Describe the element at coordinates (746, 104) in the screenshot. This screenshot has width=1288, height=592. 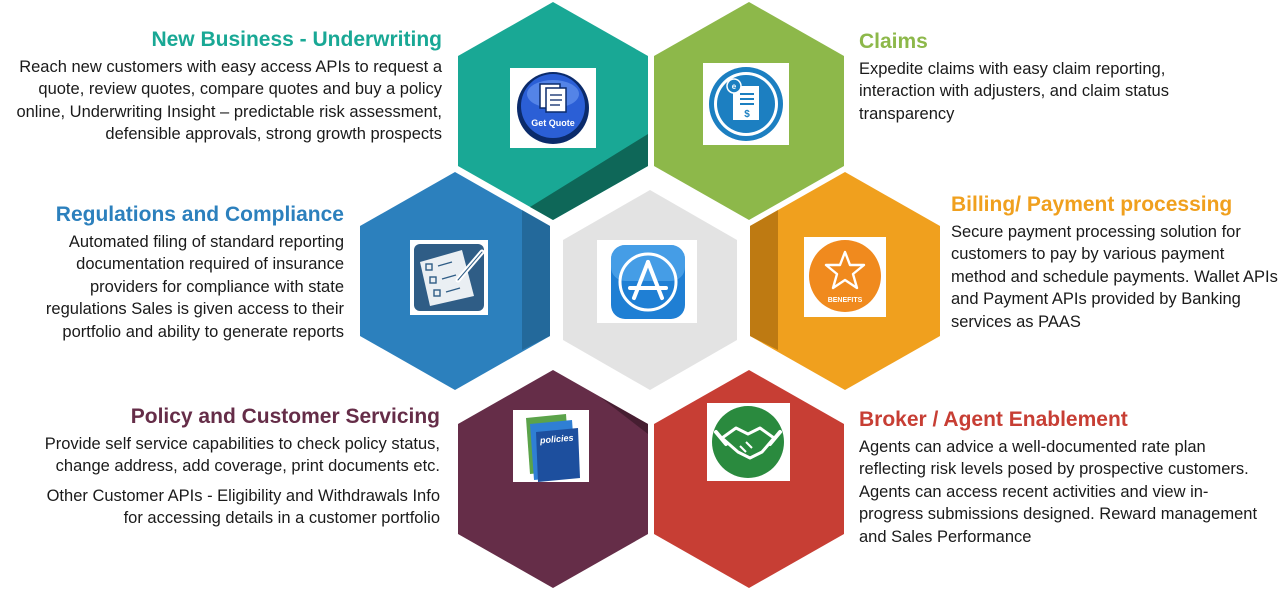
I see `document-dollar-icon: $ e` at that location.